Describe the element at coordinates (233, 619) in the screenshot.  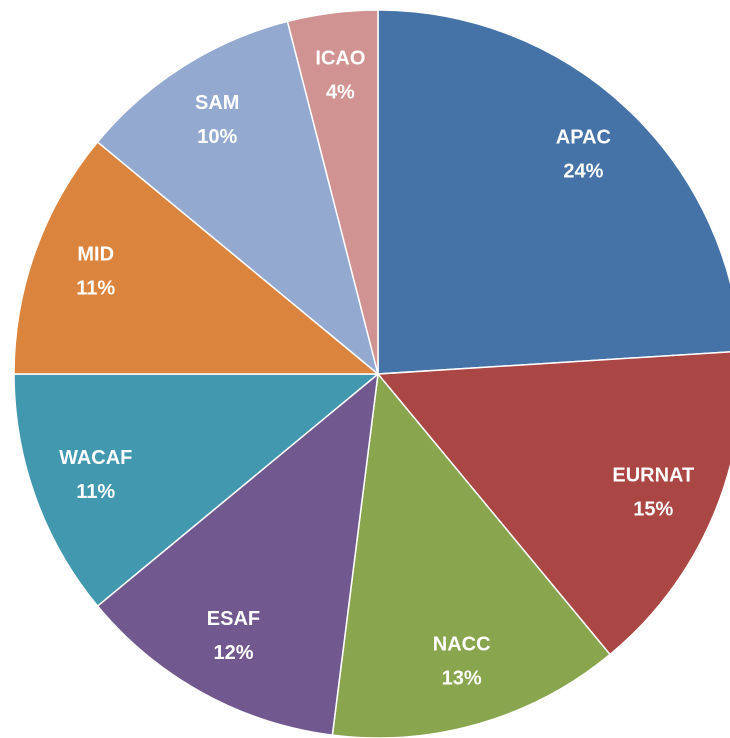
I see `slice-label: ESAF` at that location.